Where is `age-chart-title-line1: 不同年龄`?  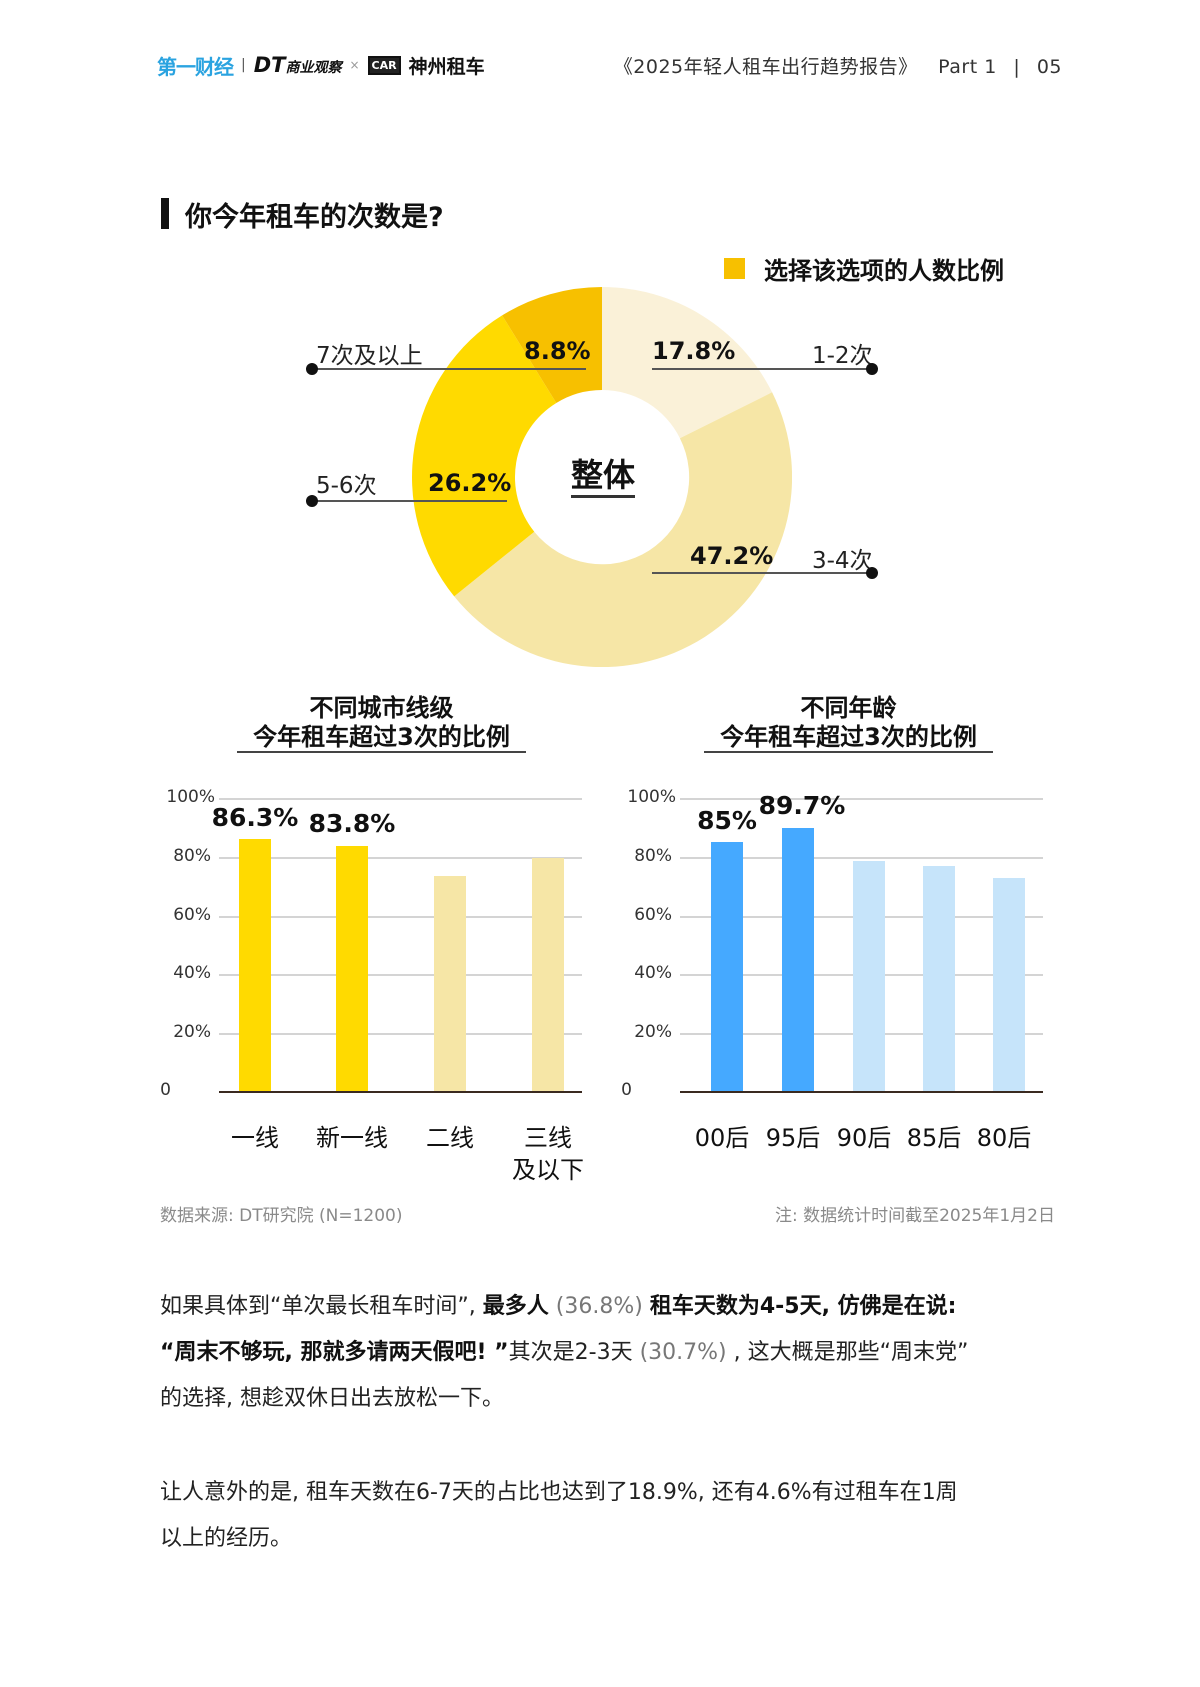 age-chart-title-line1: 不同年龄 is located at coordinates (848, 708).